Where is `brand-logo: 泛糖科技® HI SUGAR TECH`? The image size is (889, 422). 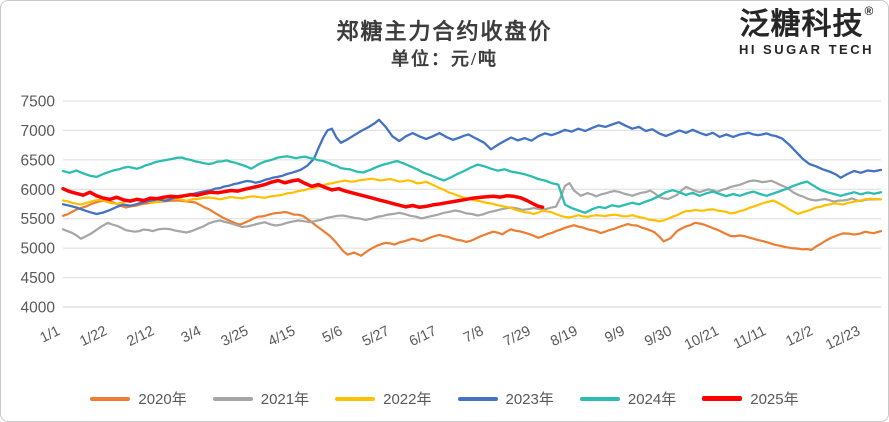
brand-logo: 泛糖科技® HI SUGAR TECH is located at coordinates (806, 31).